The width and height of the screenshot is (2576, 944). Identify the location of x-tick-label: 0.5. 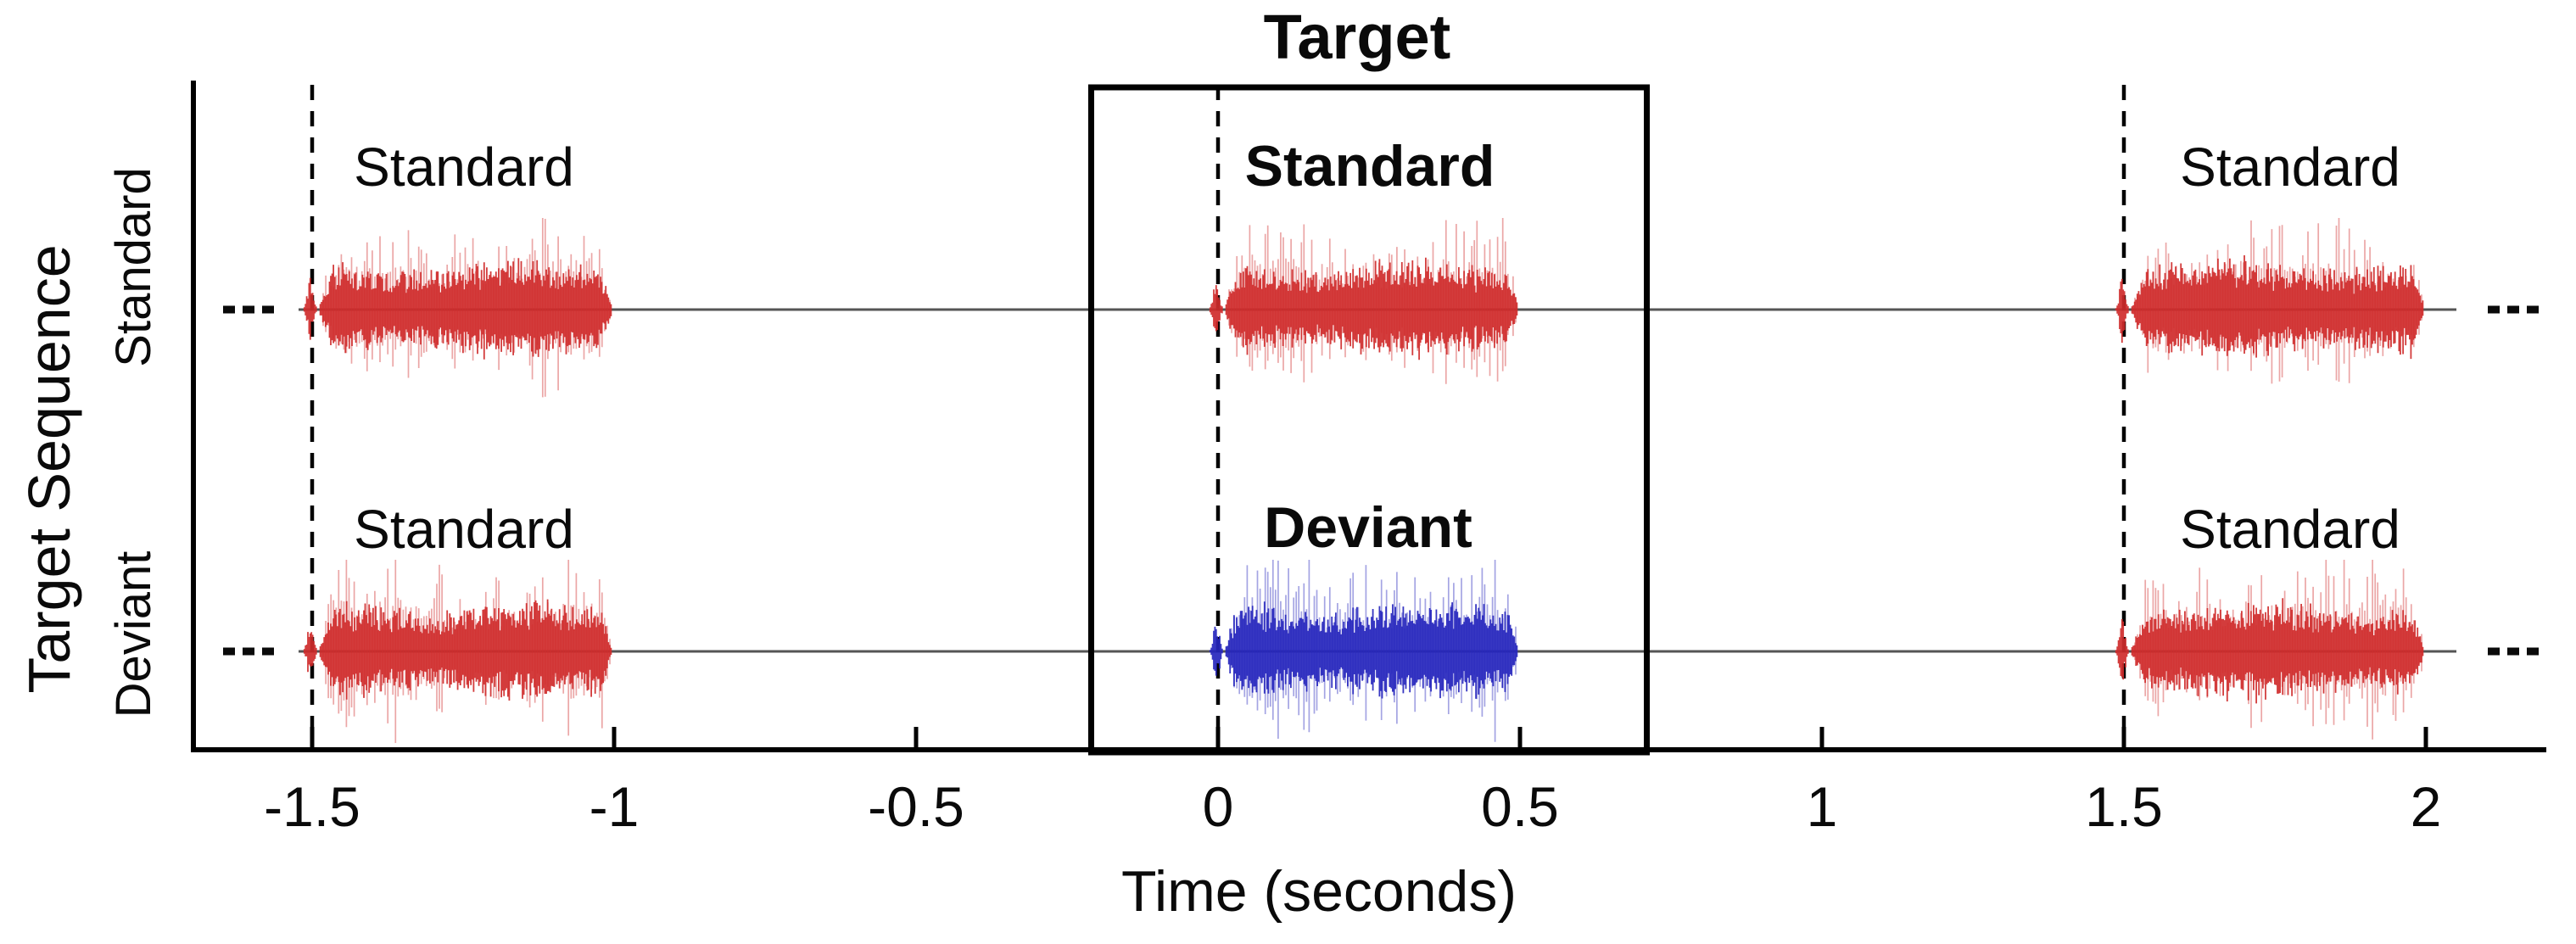
(1520, 807).